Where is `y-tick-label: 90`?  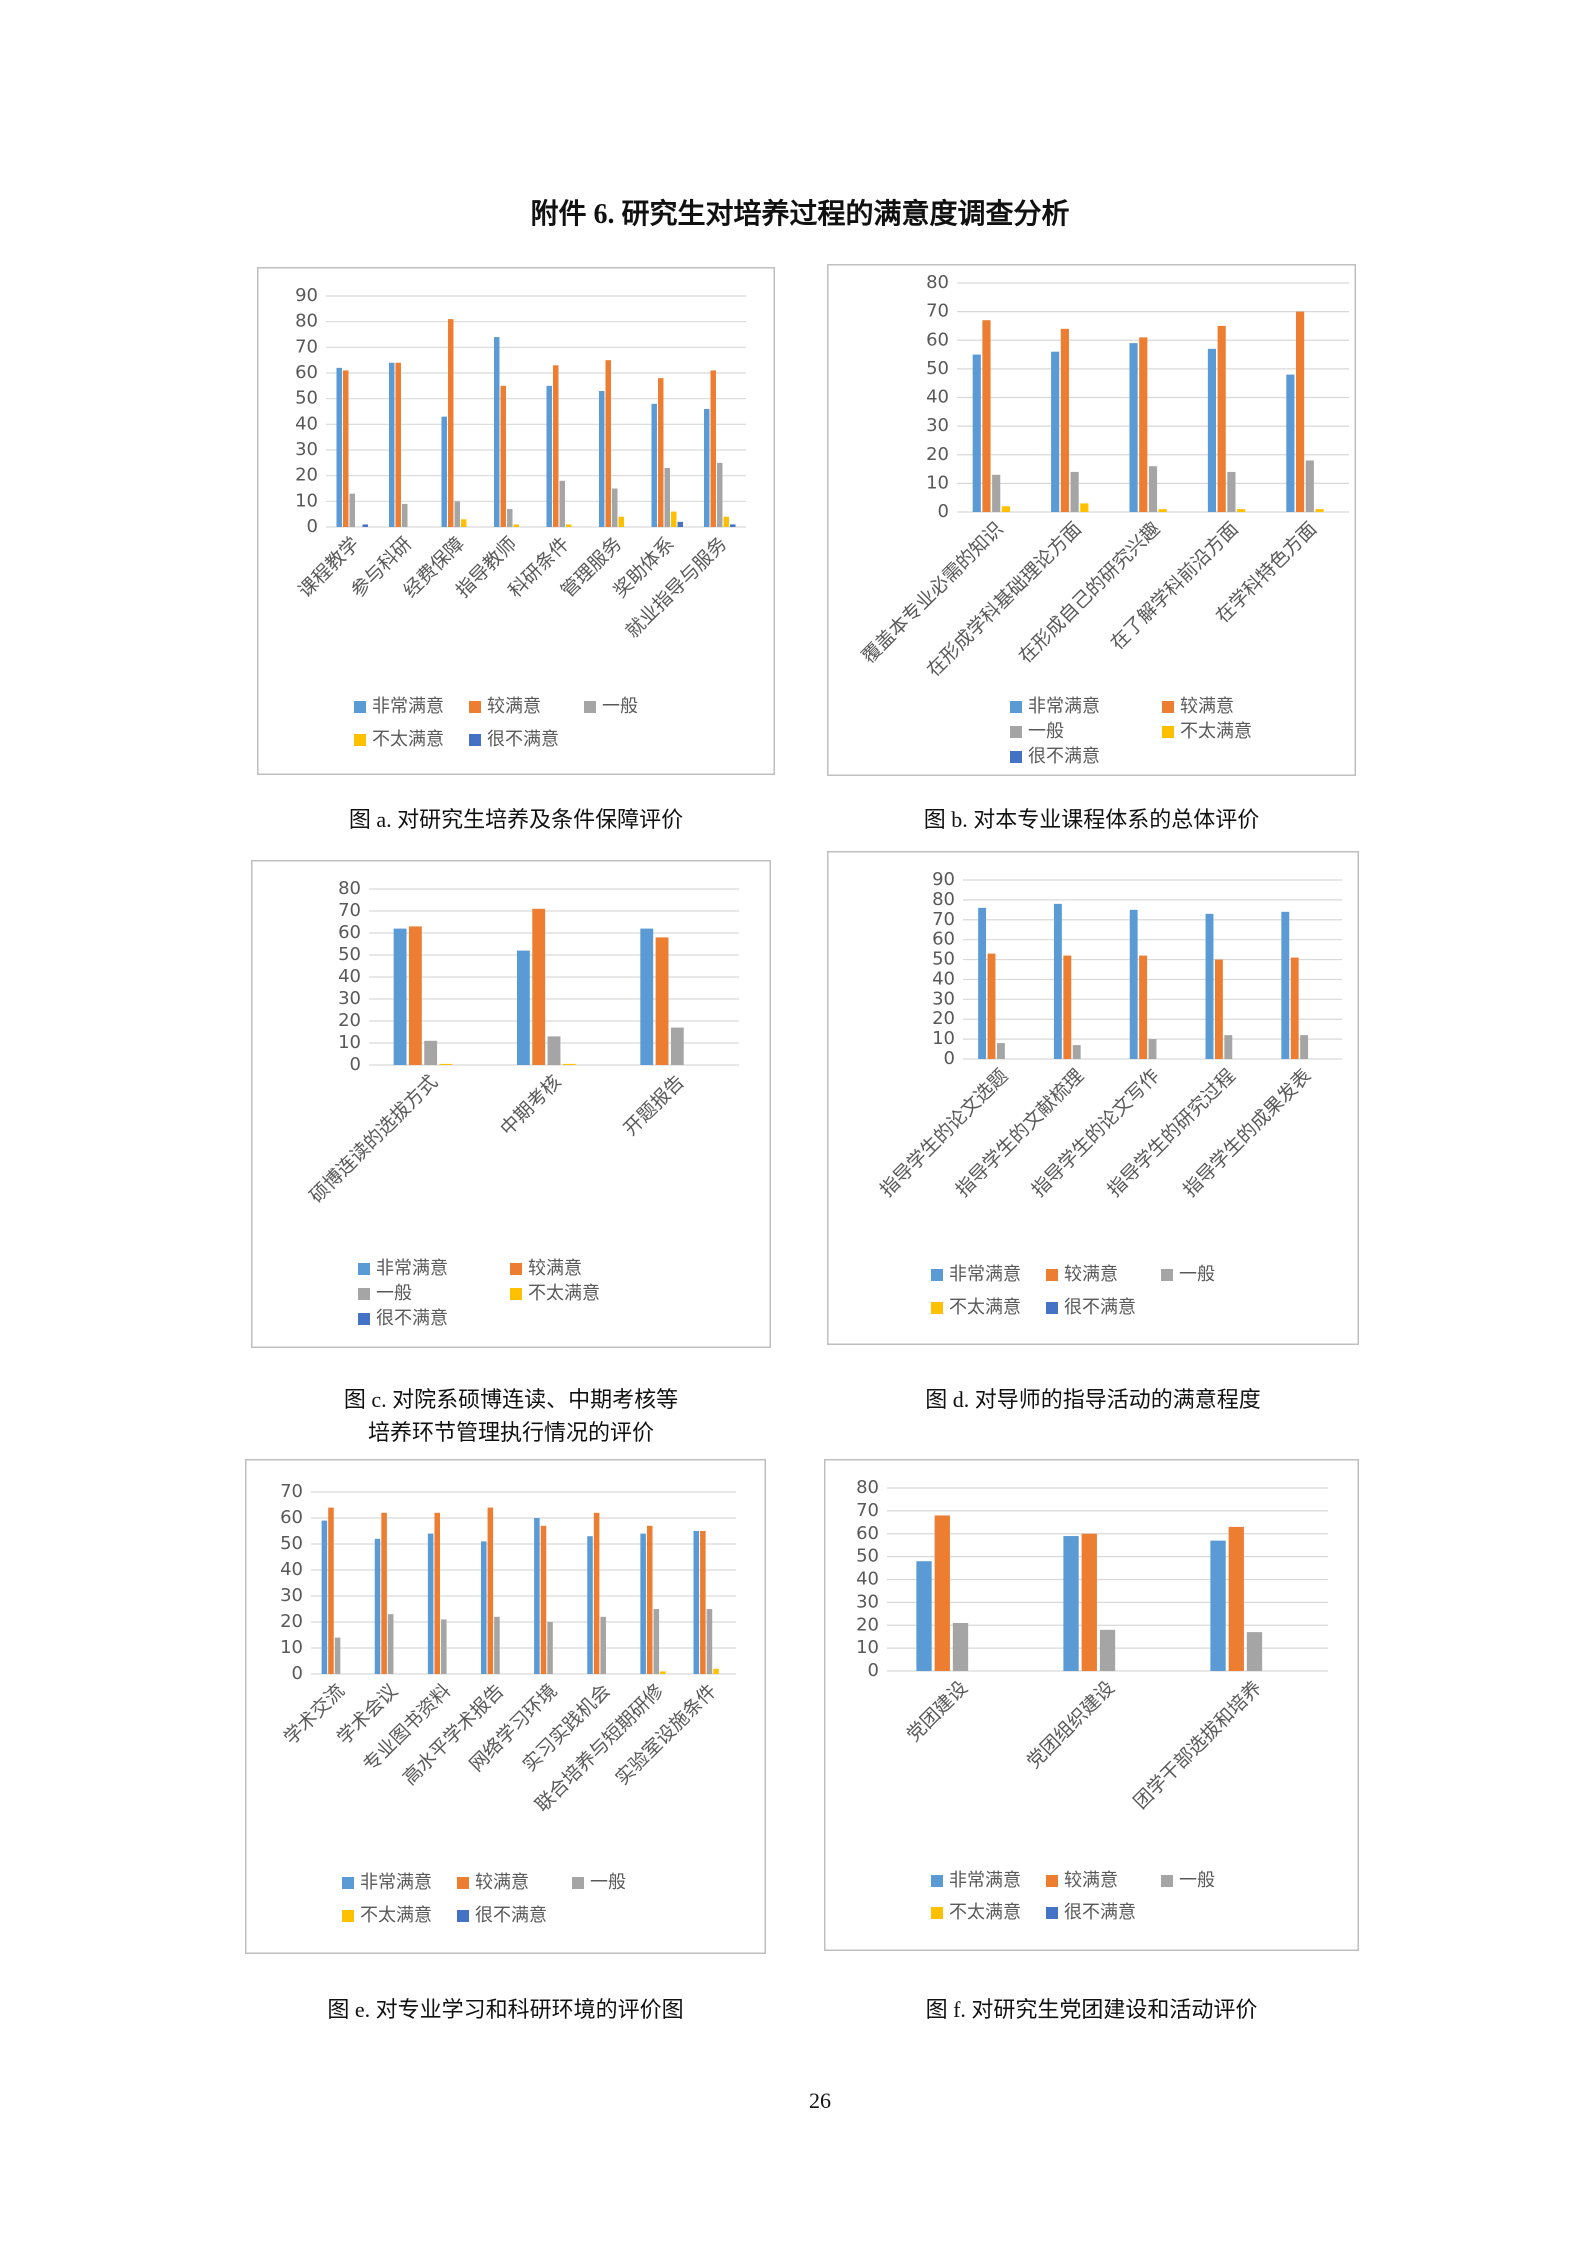
y-tick-label: 90 is located at coordinates (306, 295).